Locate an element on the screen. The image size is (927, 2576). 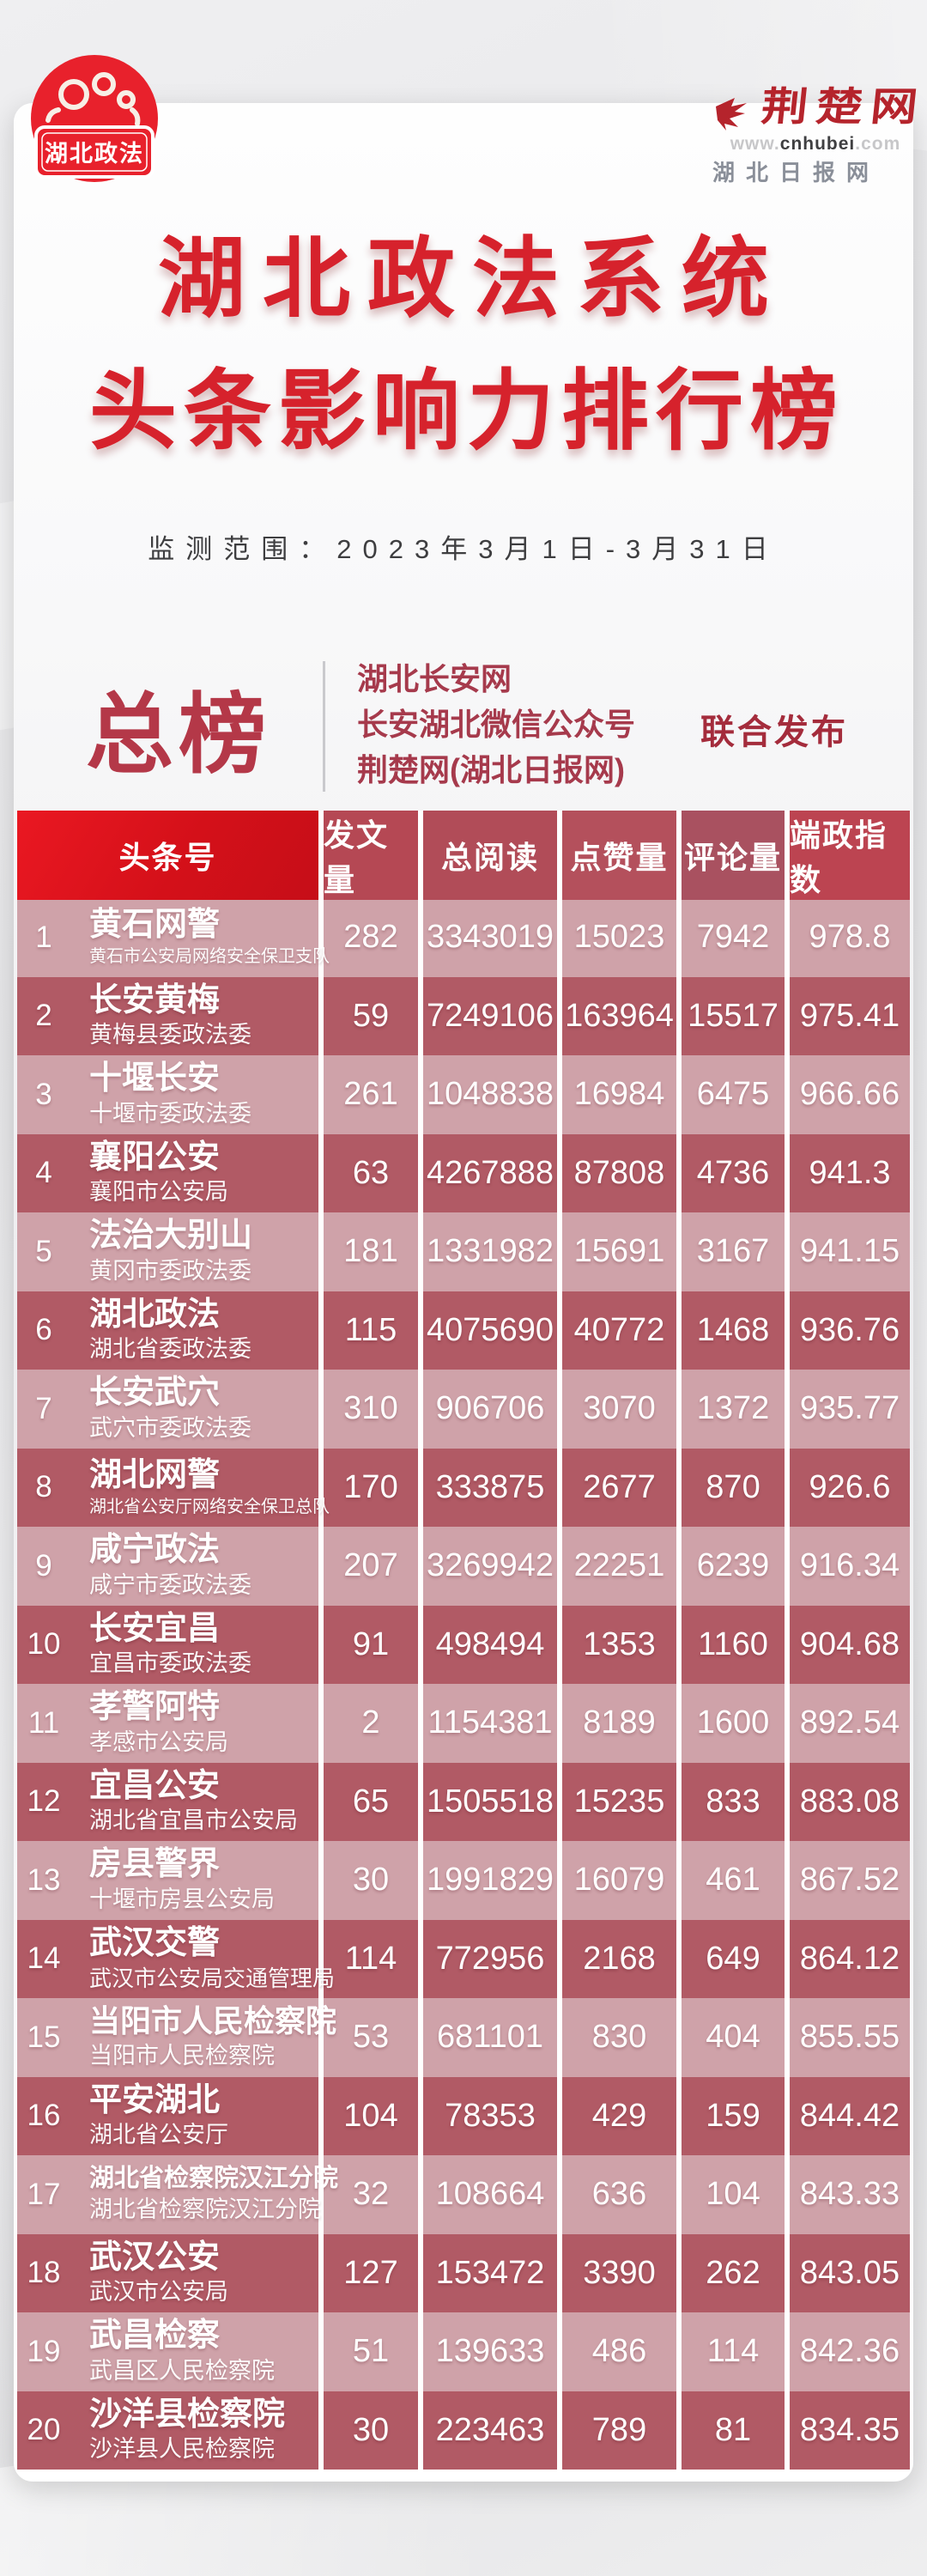
rank-number: 16 is located at coordinates (44, 2116).